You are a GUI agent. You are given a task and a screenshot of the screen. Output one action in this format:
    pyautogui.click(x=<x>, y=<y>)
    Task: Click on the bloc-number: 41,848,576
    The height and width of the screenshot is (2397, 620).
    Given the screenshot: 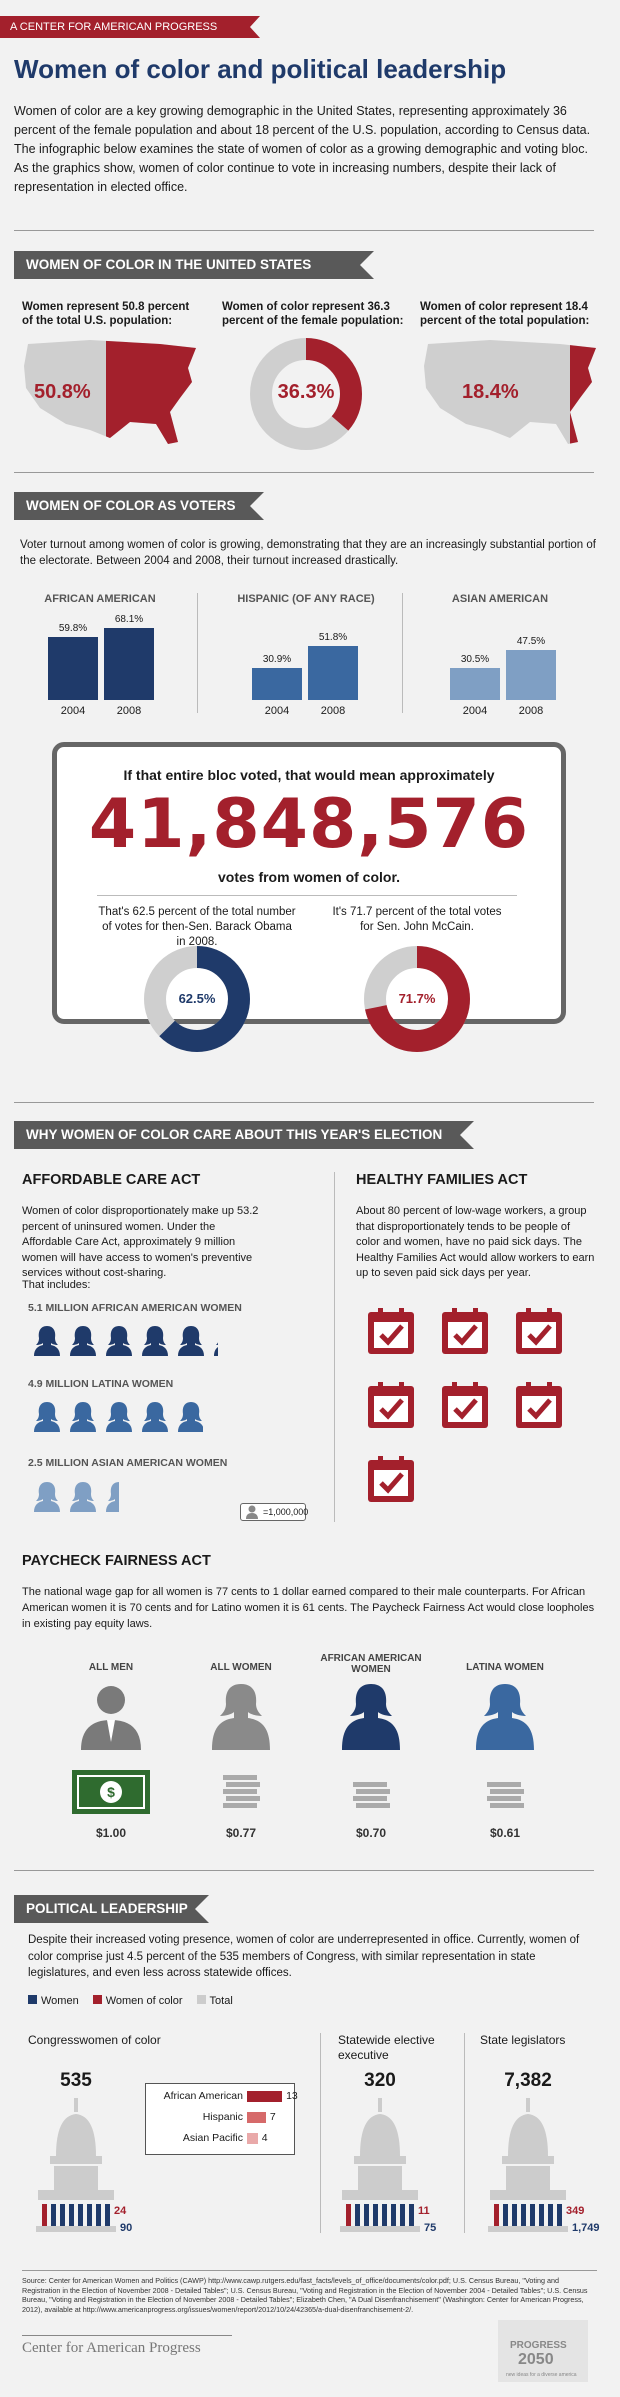 What is the action you would take?
    pyautogui.click(x=309, y=824)
    